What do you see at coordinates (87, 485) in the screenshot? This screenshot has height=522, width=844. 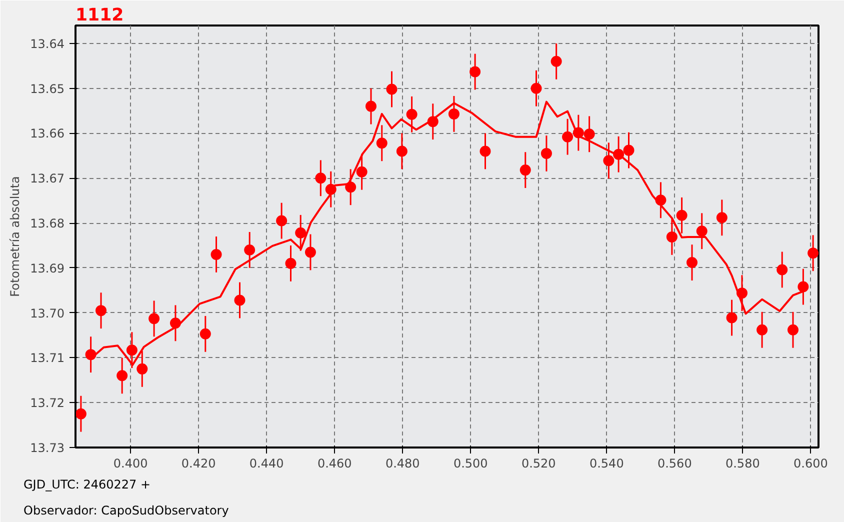 I see `text: GJD_UTC: 2460227 +` at bounding box center [87, 485].